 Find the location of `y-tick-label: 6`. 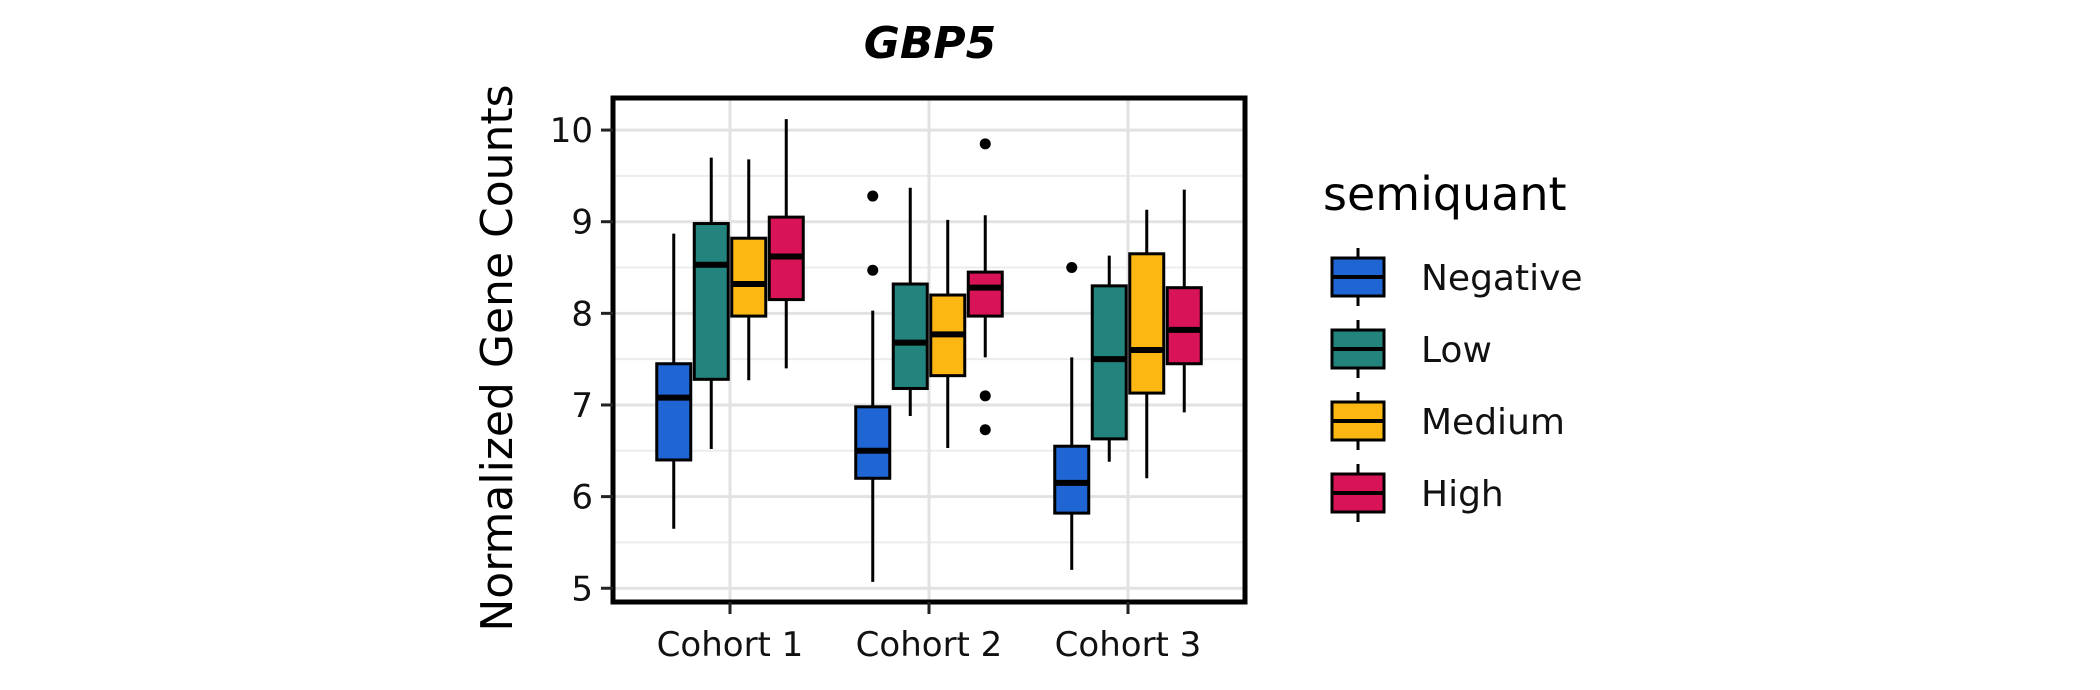

y-tick-label: 6 is located at coordinates (582, 498).